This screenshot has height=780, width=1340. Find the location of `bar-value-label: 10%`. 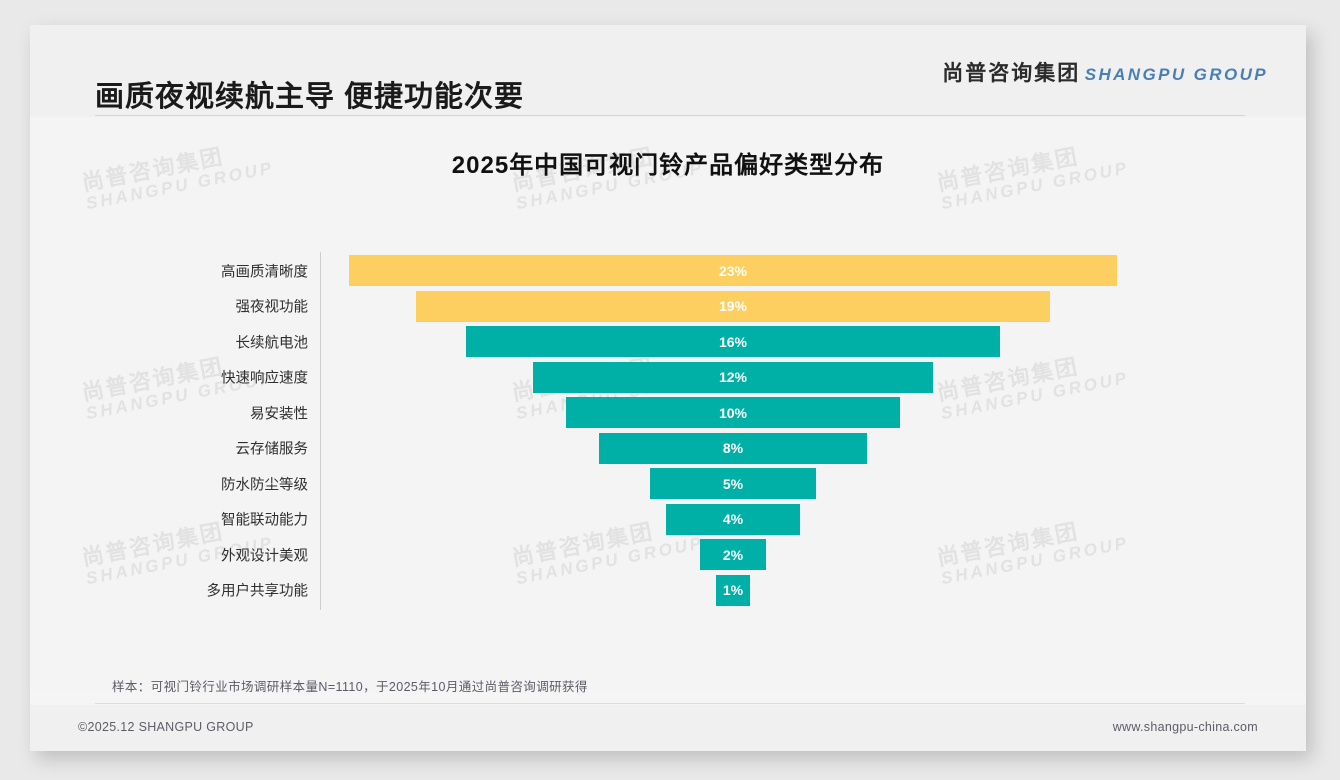

bar-value-label: 10% is located at coordinates (732, 412).